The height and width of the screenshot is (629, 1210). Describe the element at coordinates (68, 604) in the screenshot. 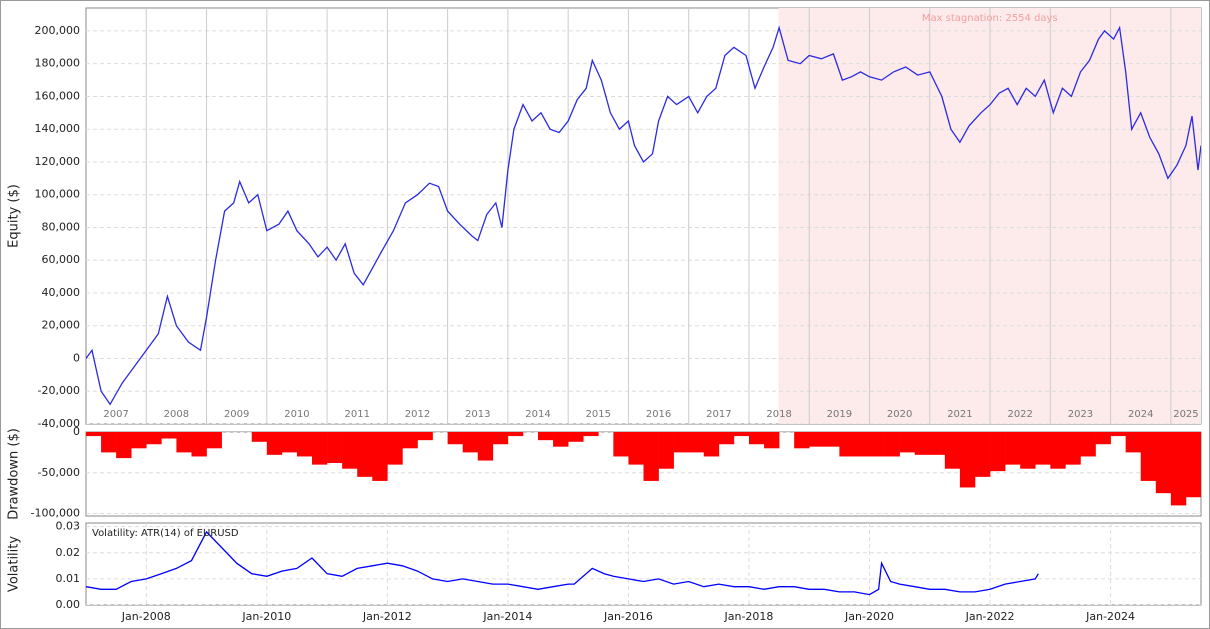

I see `y-tick-label: 0.00` at that location.